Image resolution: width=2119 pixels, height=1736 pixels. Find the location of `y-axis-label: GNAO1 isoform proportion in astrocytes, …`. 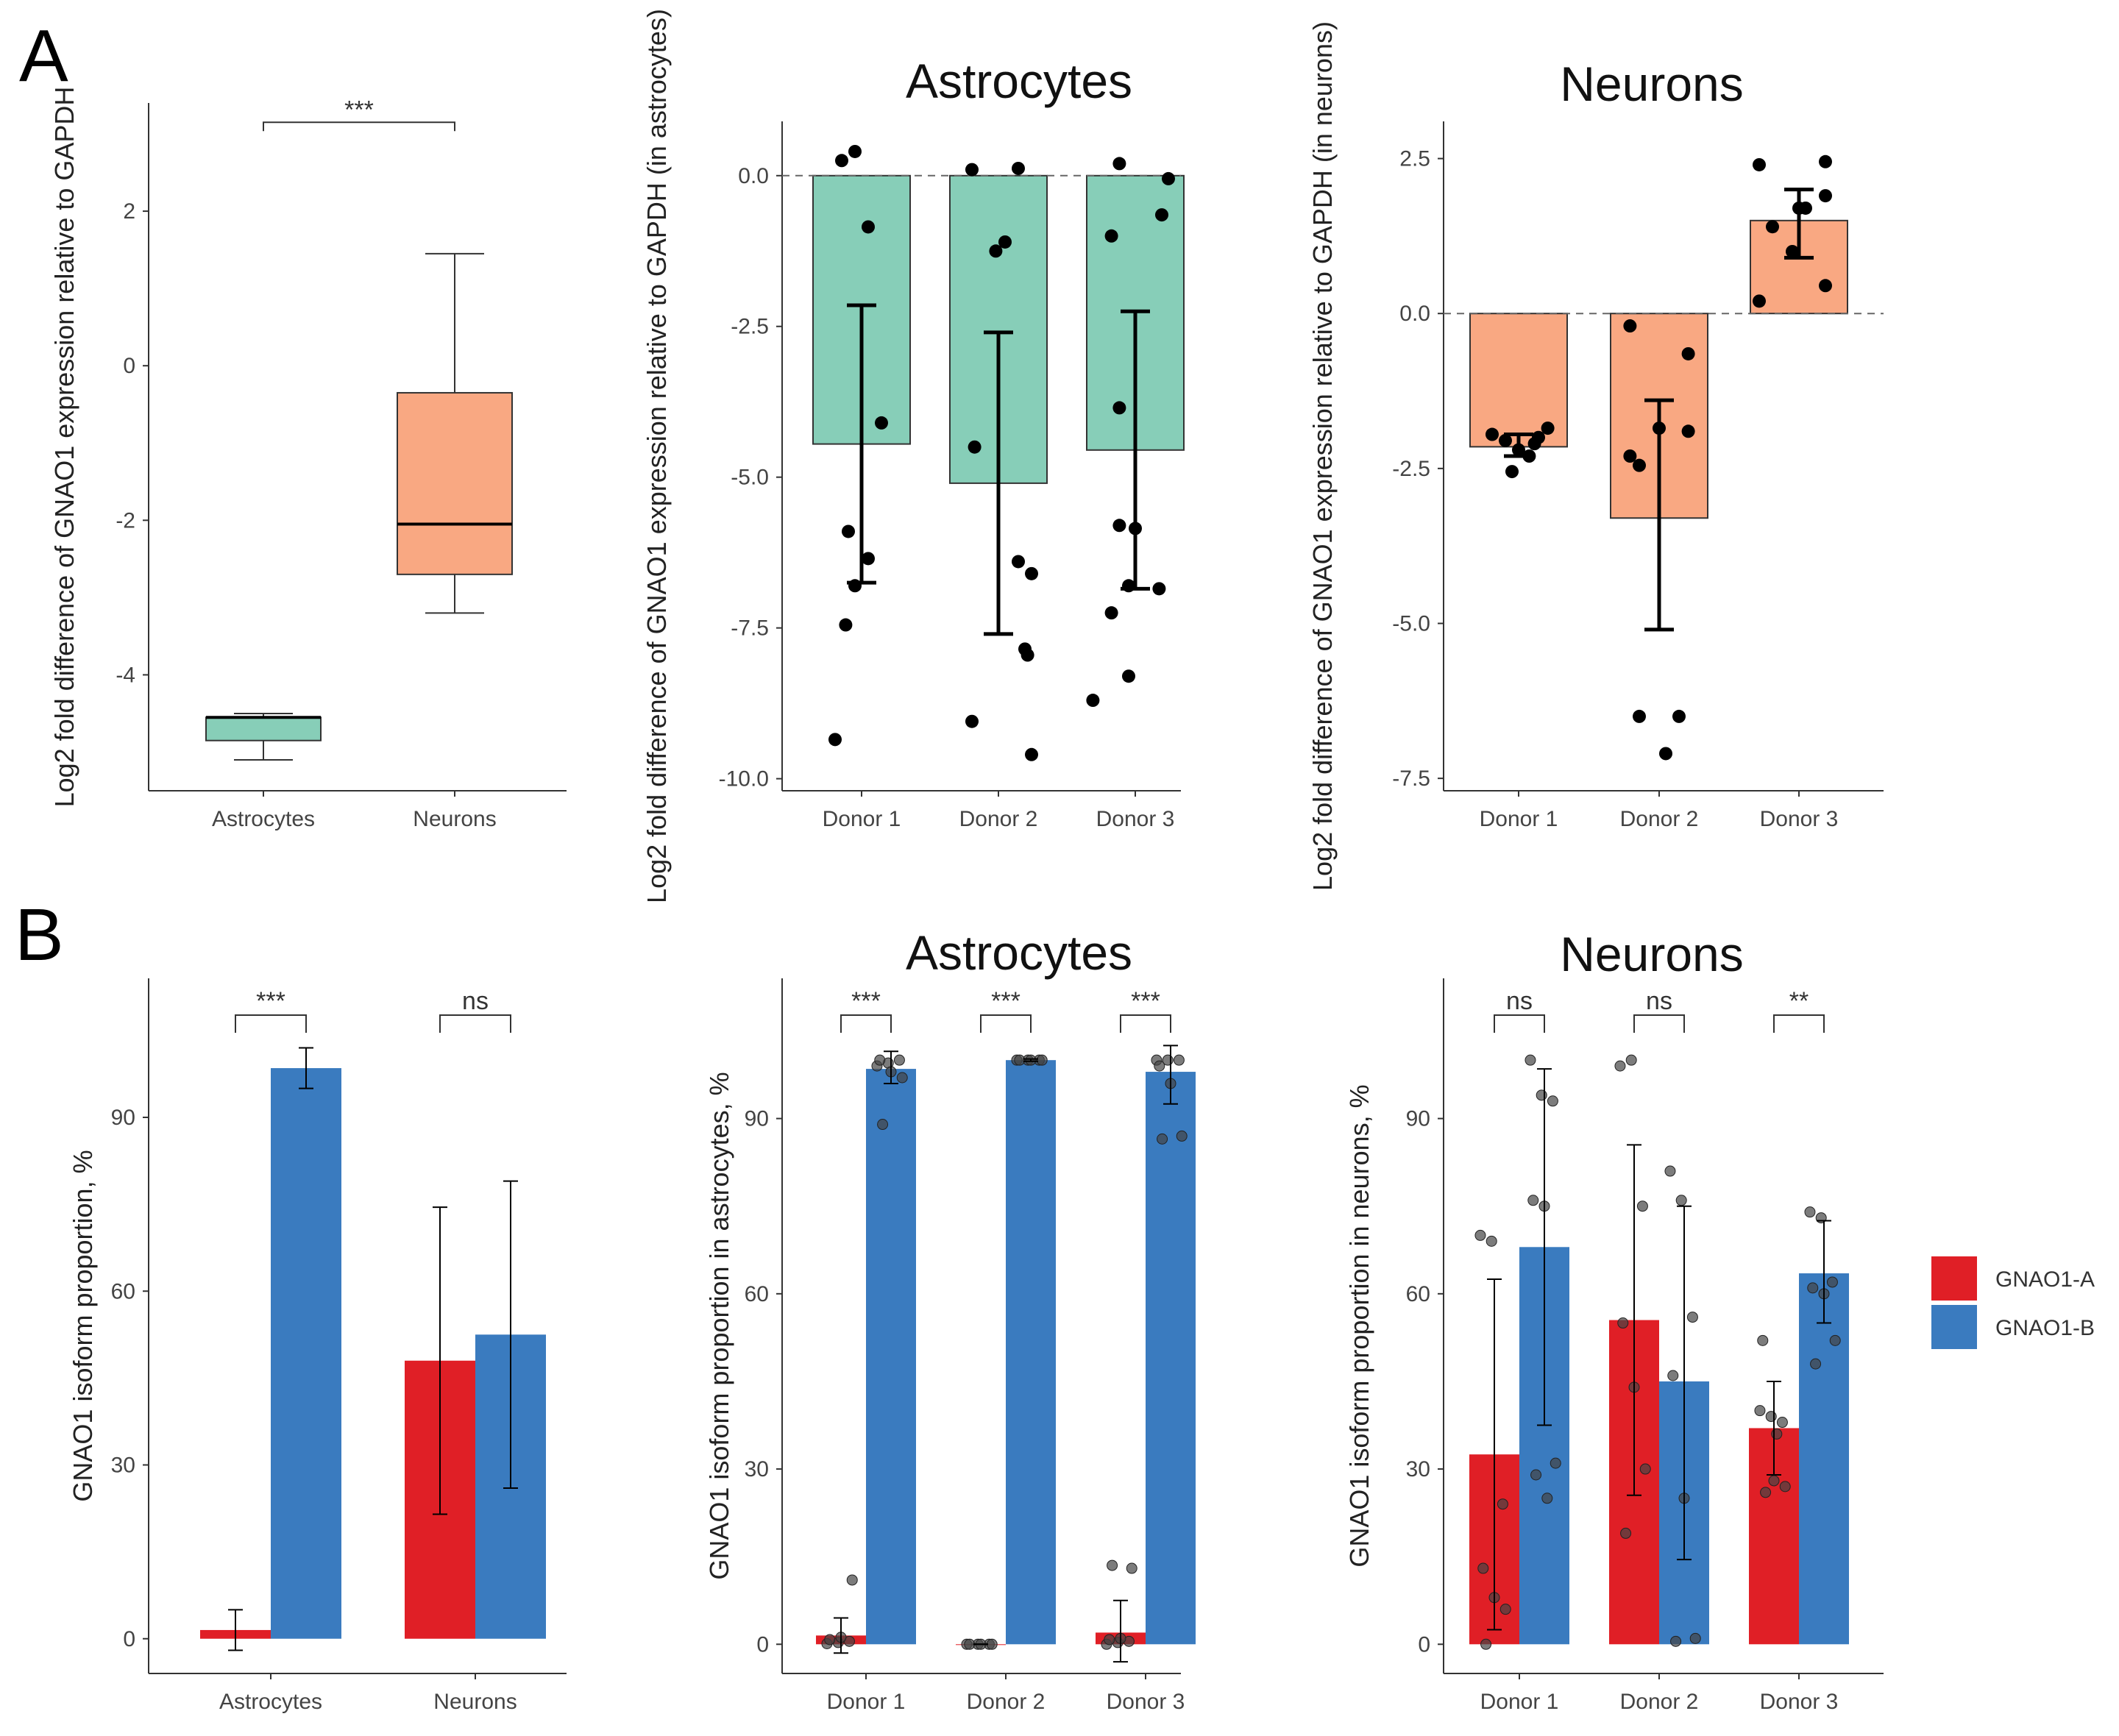

y-axis-label: GNAO1 isoform proportion in astrocytes, … is located at coordinates (719, 1325).